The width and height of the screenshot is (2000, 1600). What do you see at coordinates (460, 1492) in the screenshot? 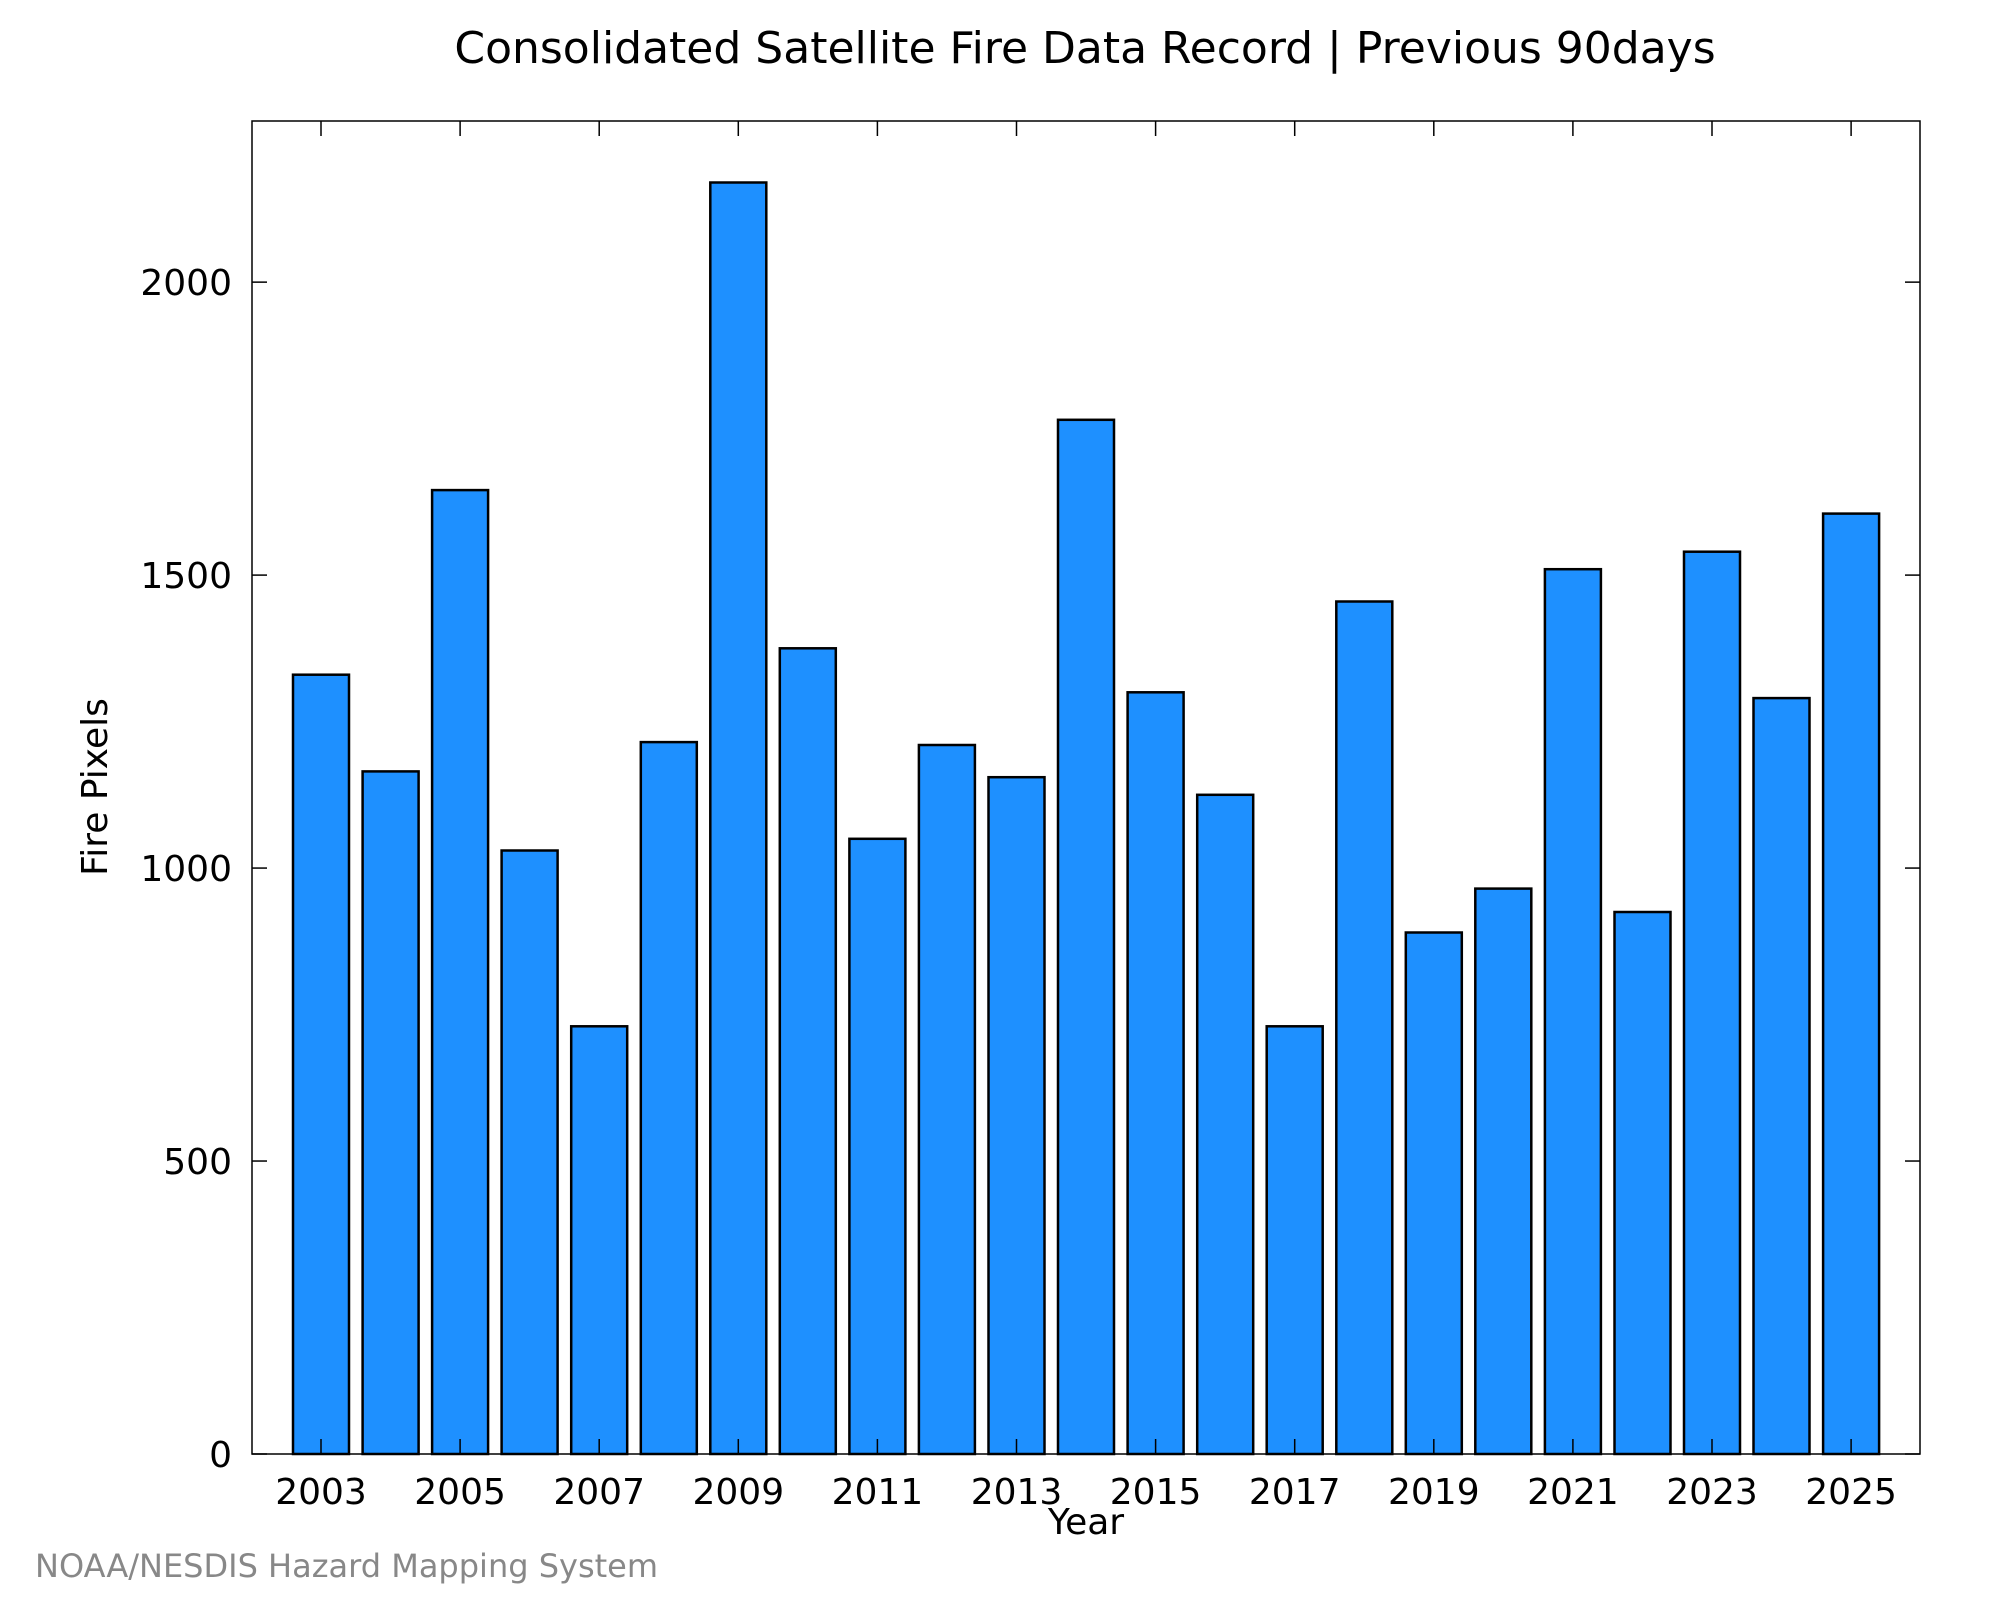
I see `x-tick-label-2005: 2005` at bounding box center [460, 1492].